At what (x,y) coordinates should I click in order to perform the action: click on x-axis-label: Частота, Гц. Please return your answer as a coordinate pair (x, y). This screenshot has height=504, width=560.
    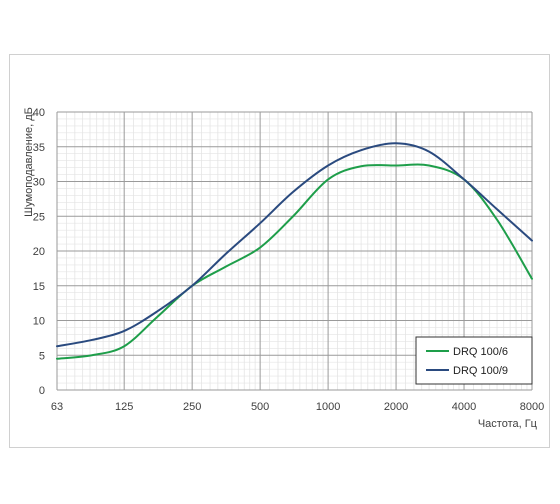
    Looking at the image, I should click on (508, 424).